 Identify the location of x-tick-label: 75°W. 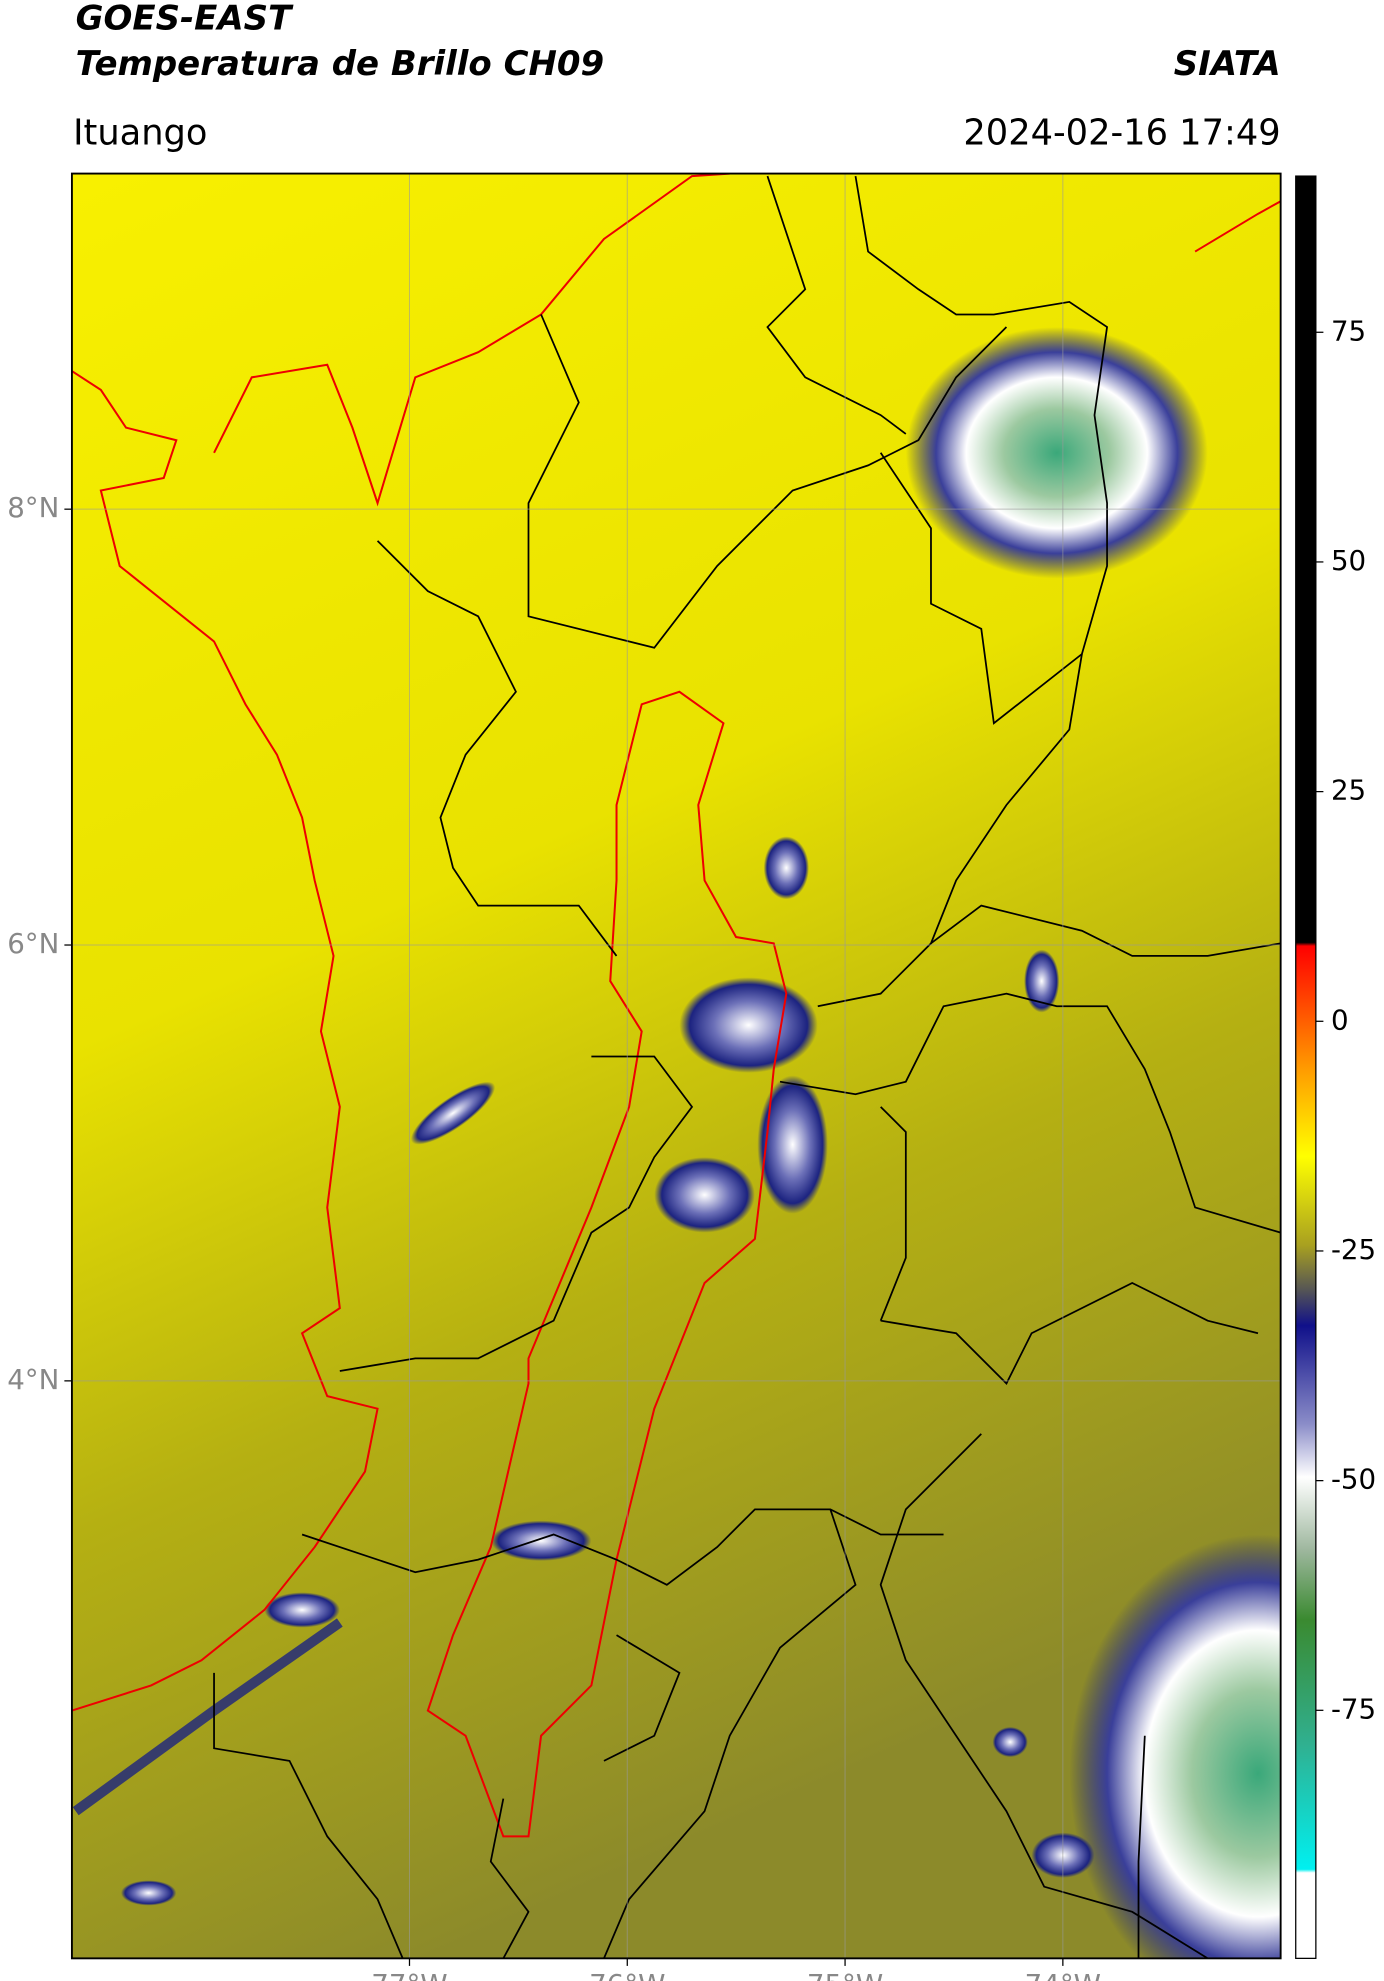
(845, 1974).